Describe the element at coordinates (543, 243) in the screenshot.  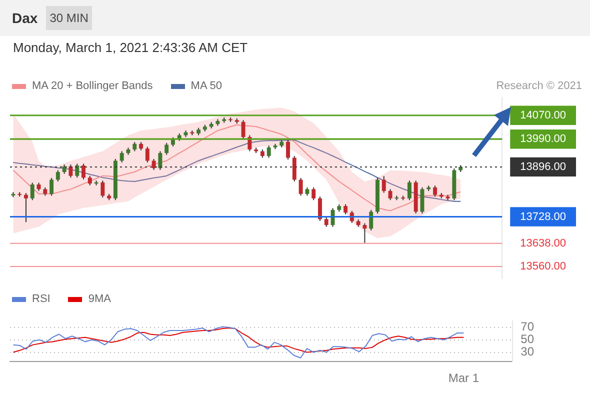
I see `y-tick-label: 13638.00` at that location.